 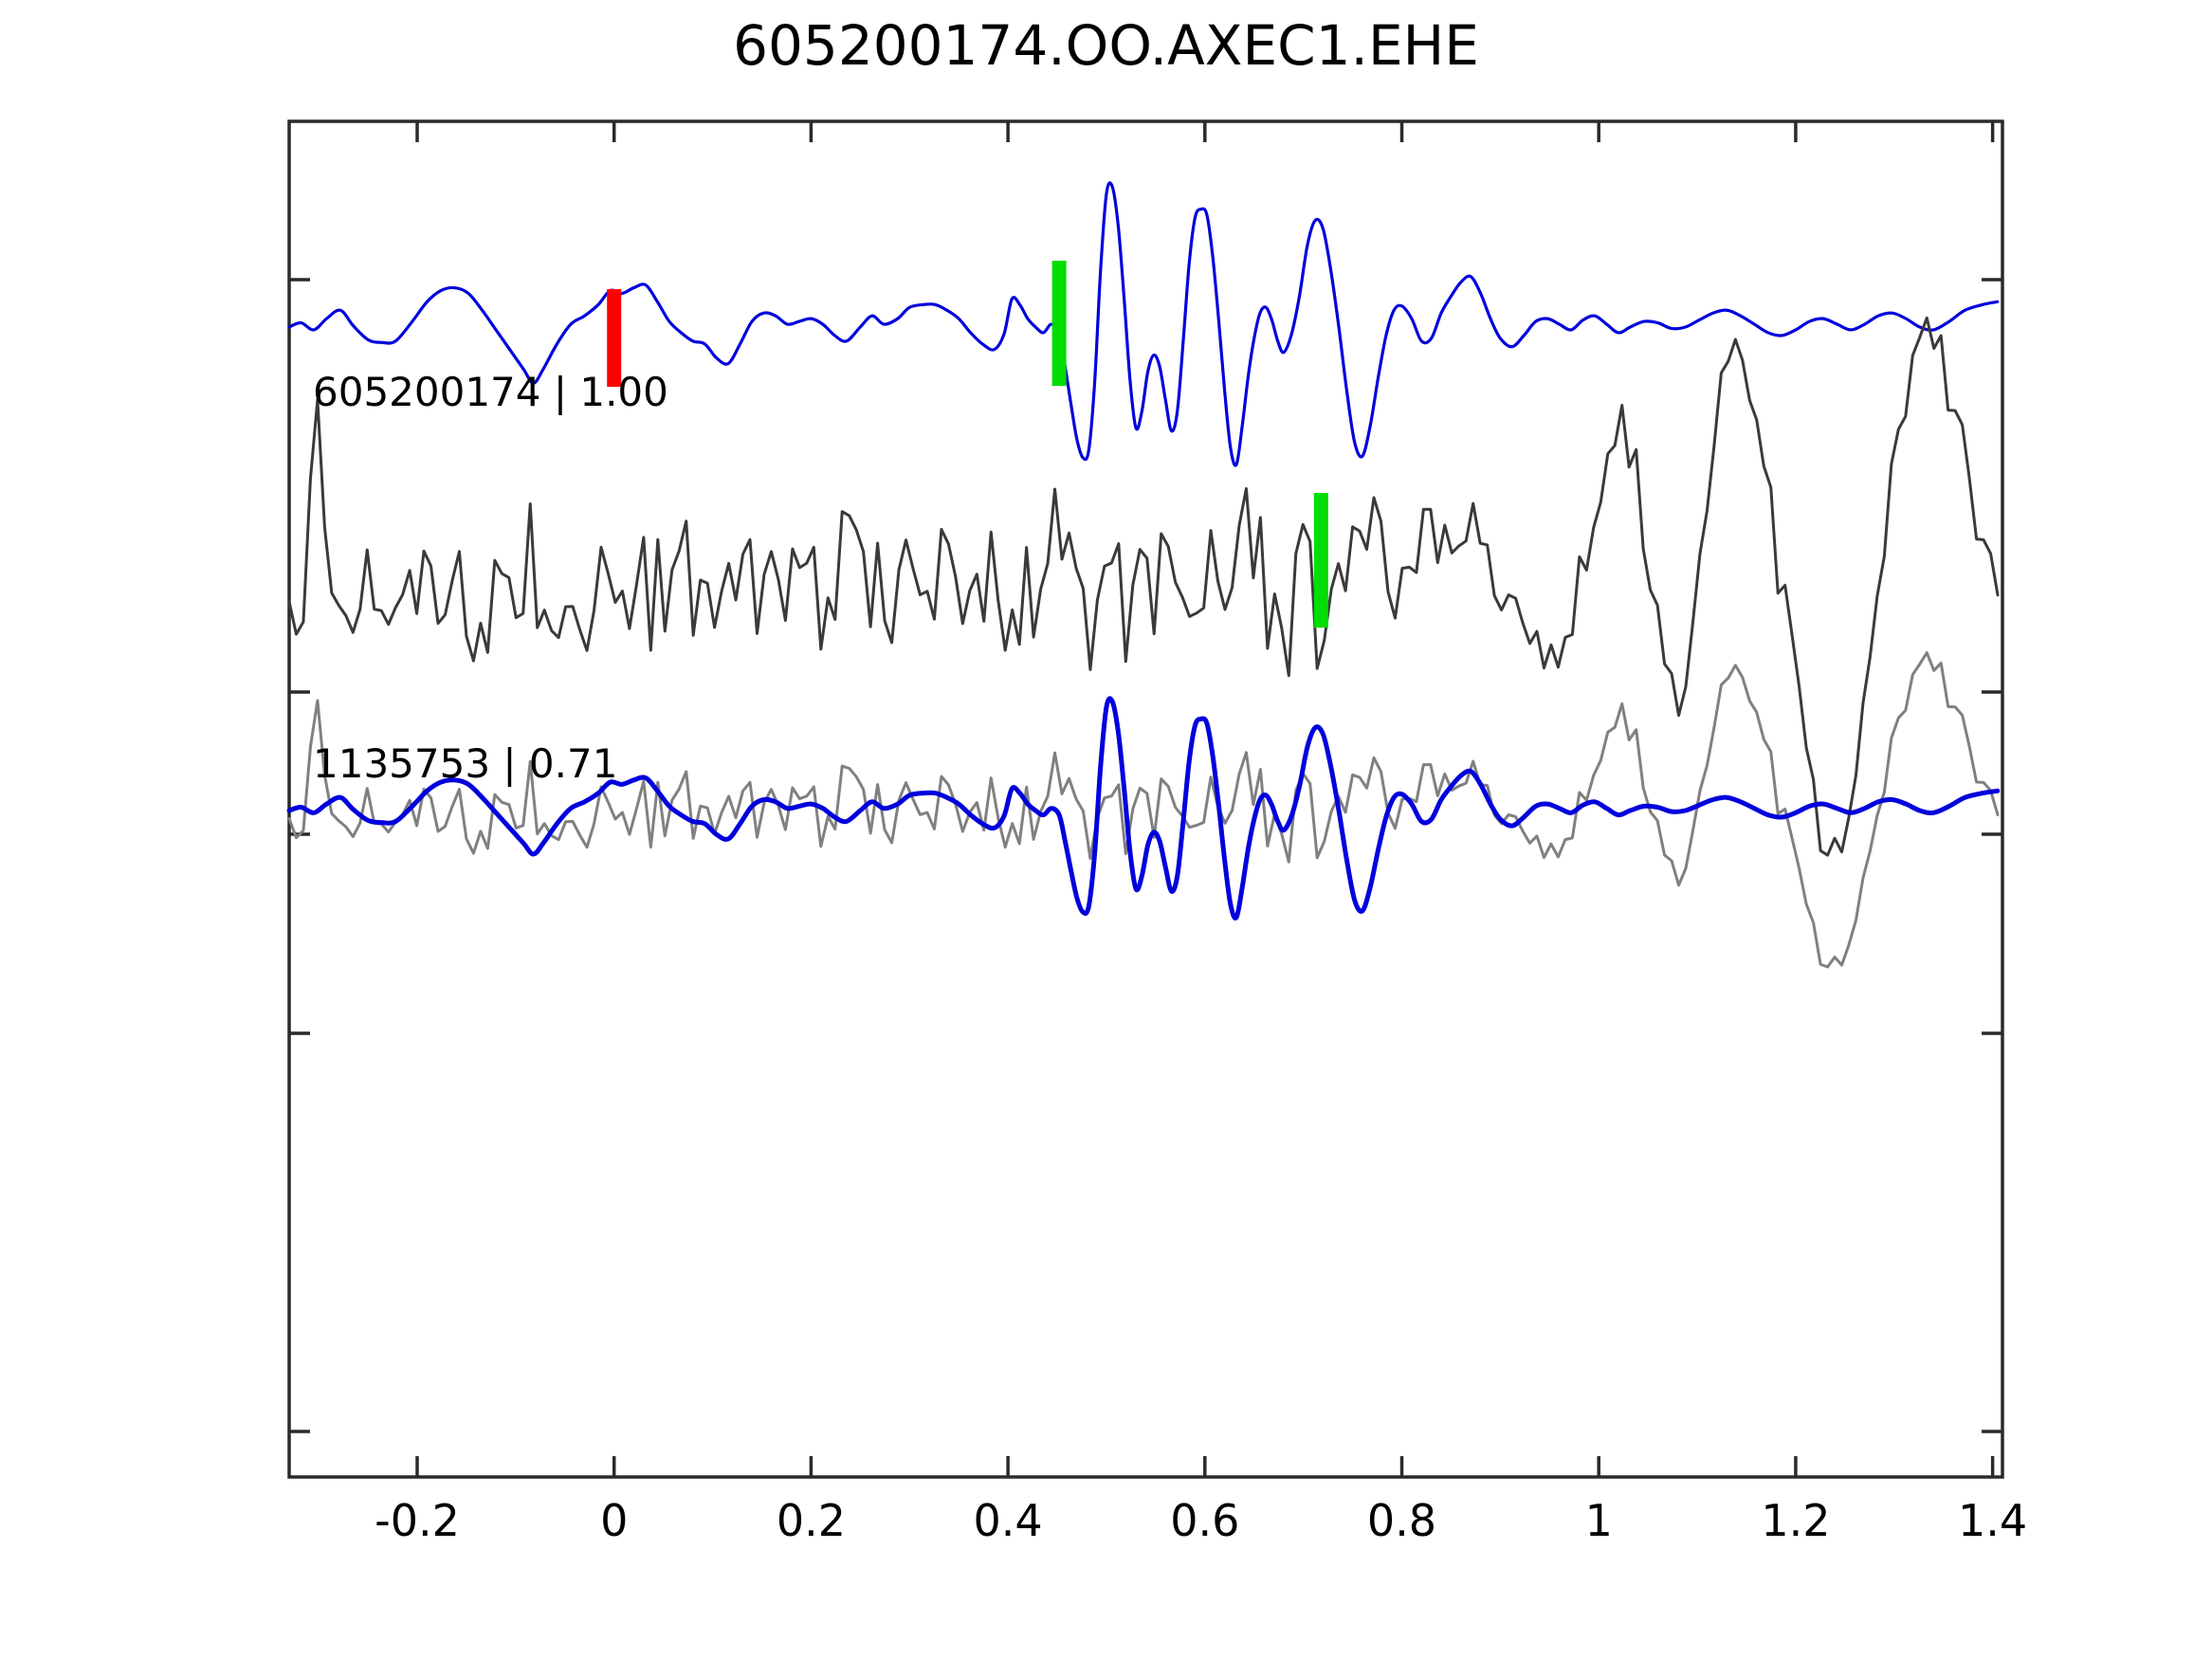 I want to click on x-tick-label-0: -0.2, so click(x=417, y=1520).